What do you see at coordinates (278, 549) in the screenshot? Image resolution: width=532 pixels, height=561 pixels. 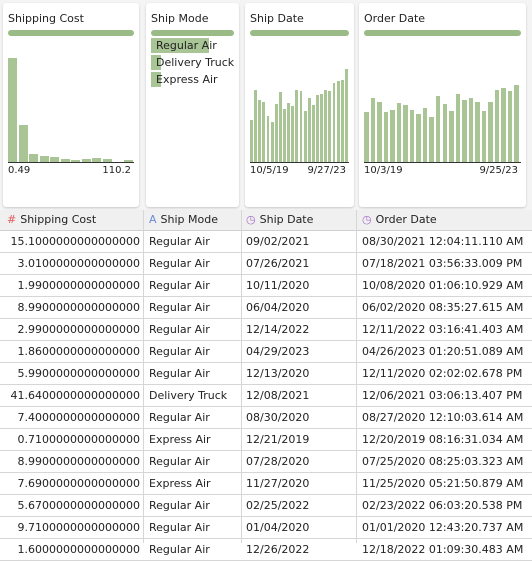 I see `ship-date-cell: 12/26/2022` at bounding box center [278, 549].